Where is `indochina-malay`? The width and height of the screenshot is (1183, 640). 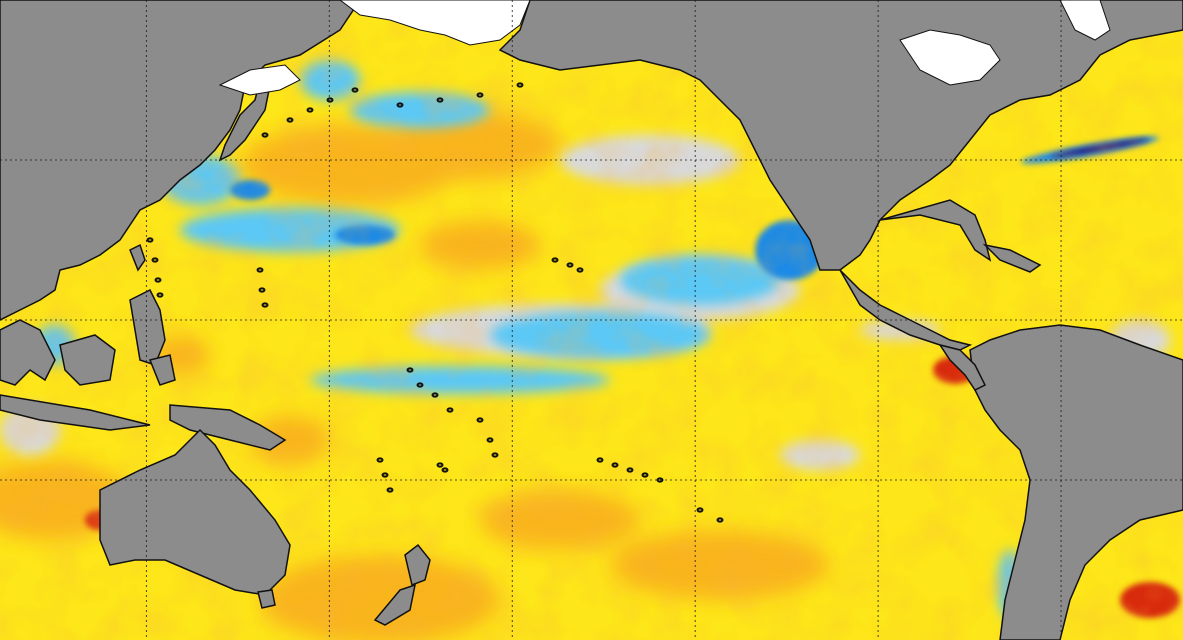
indochina-malay is located at coordinates (28, 352).